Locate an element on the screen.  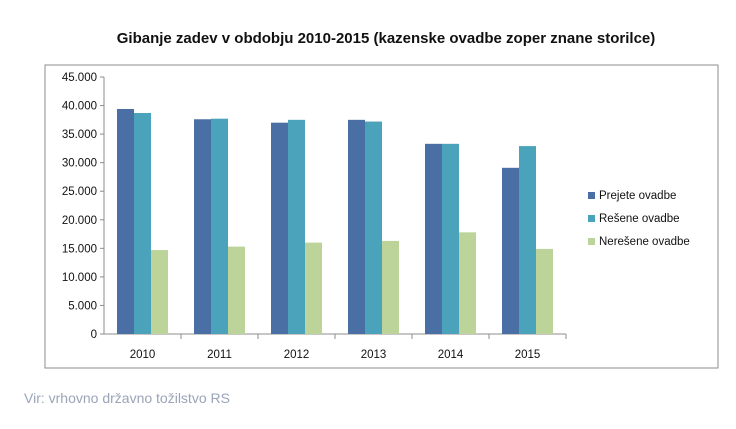
y-tick-label: 15.000 is located at coordinates (79, 249).